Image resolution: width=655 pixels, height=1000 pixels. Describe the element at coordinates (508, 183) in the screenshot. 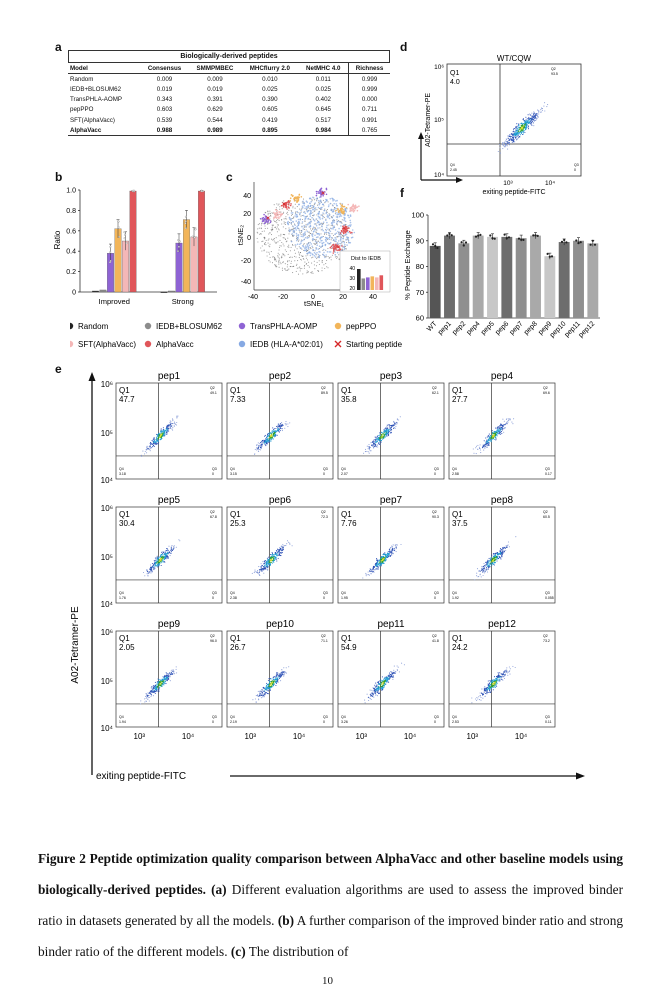

I see `x-tick-1e3: 10³` at that location.